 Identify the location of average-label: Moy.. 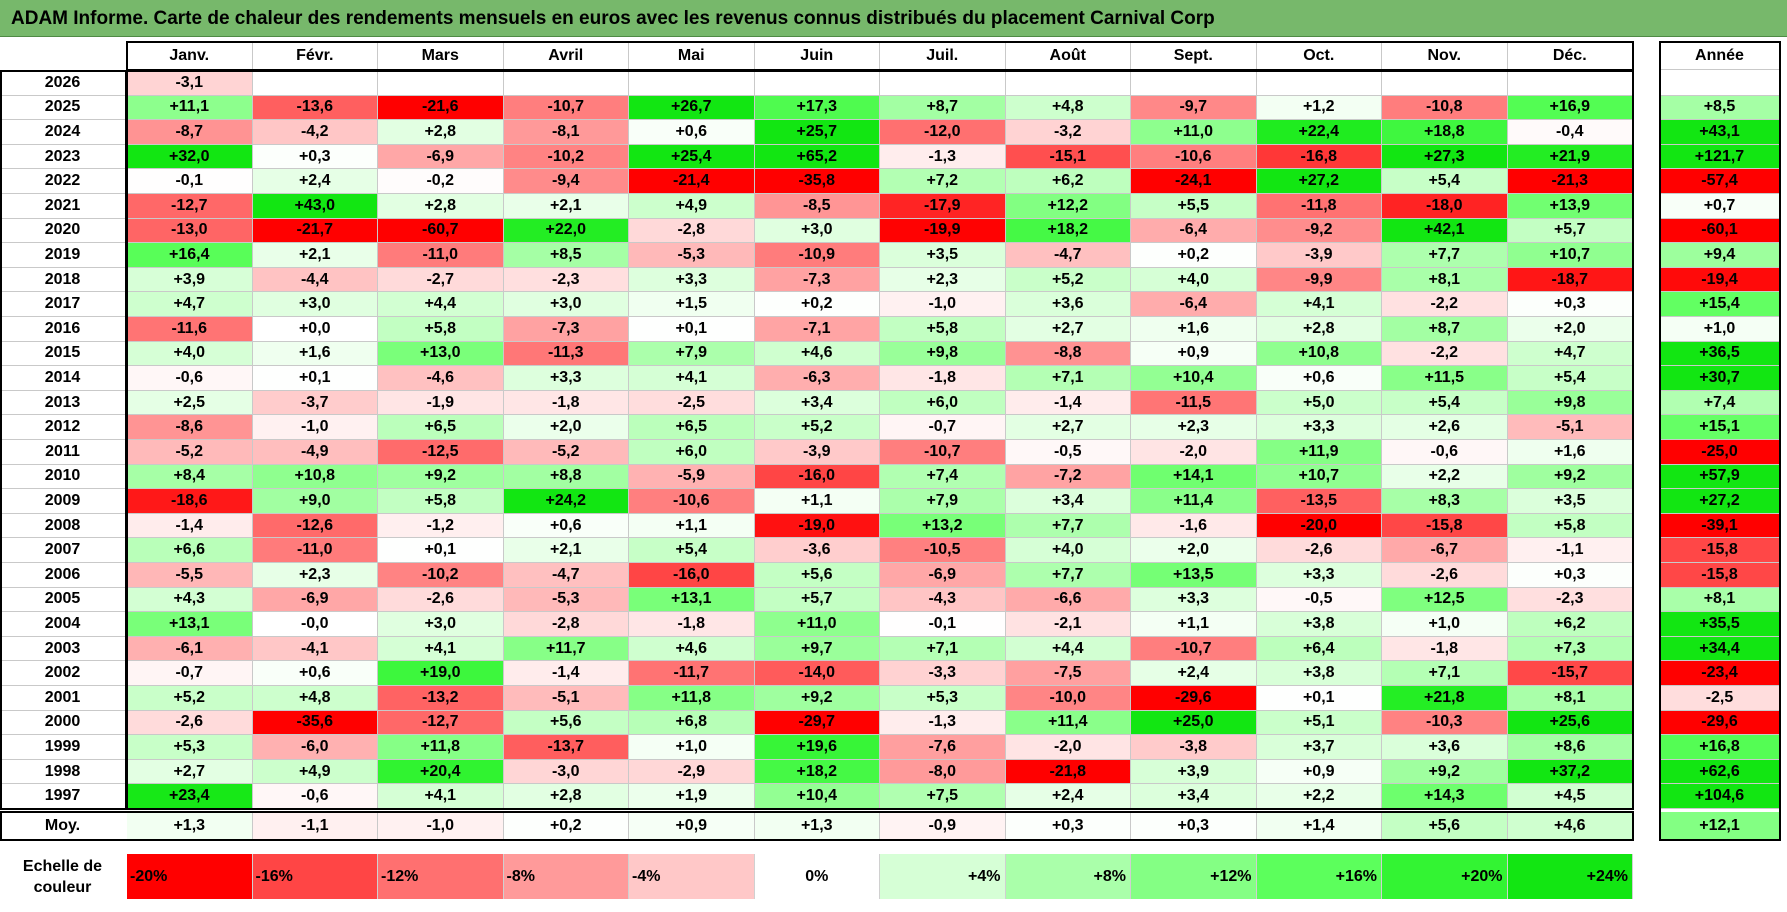
(62, 826).